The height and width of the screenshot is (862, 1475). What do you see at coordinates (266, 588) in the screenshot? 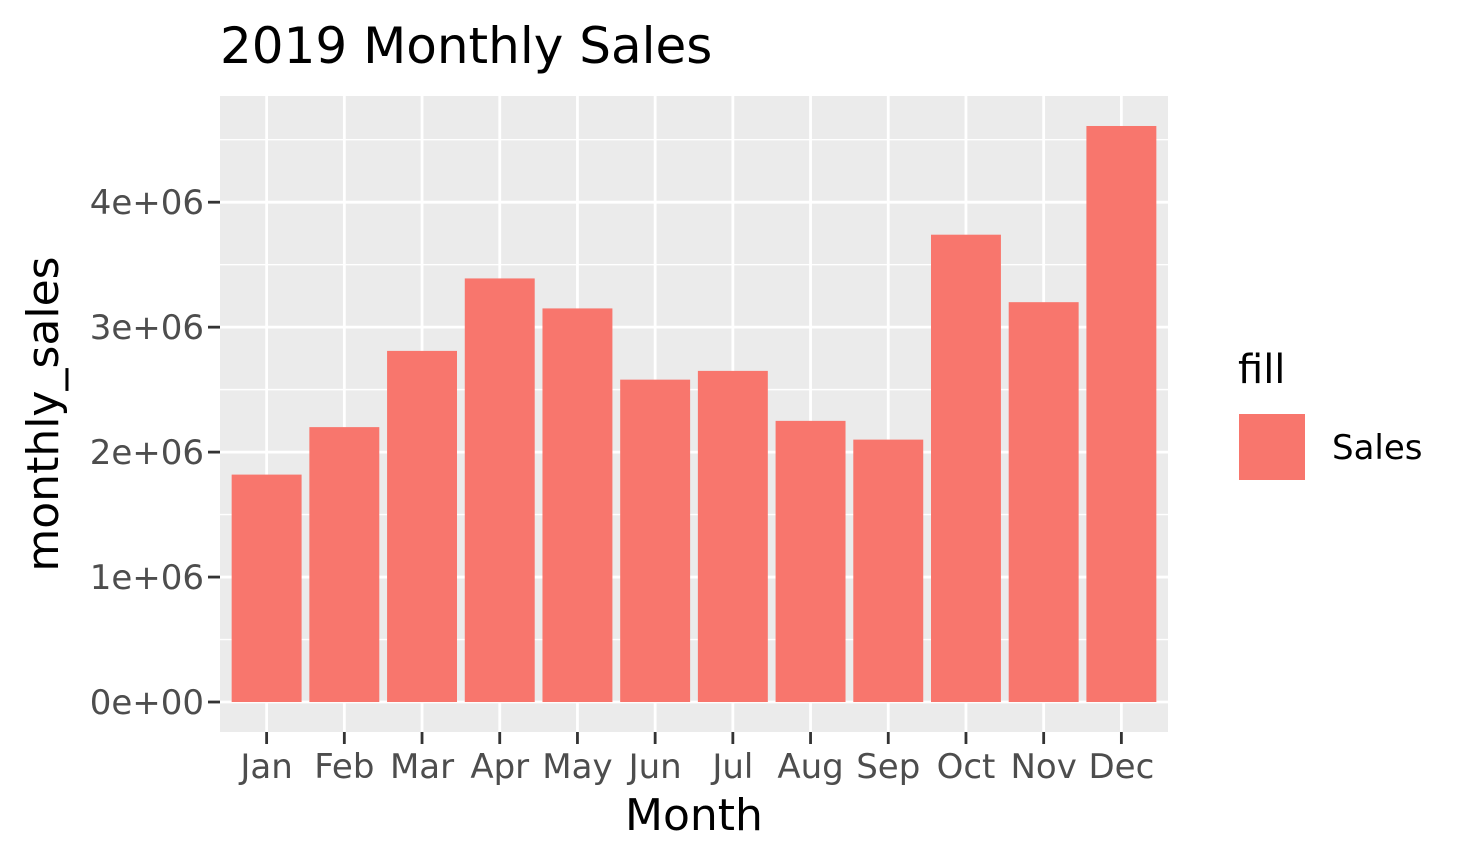
I see `bar-jan` at bounding box center [266, 588].